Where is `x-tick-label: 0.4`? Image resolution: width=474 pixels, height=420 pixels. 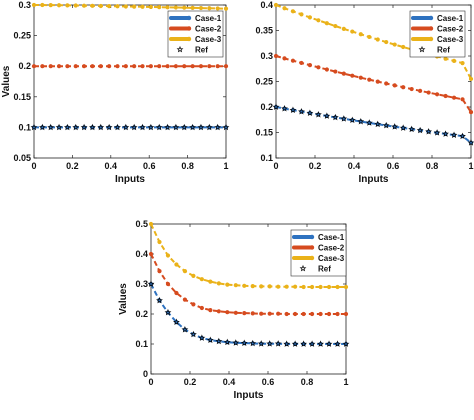 x-tick-label: 0.4 is located at coordinates (229, 382).